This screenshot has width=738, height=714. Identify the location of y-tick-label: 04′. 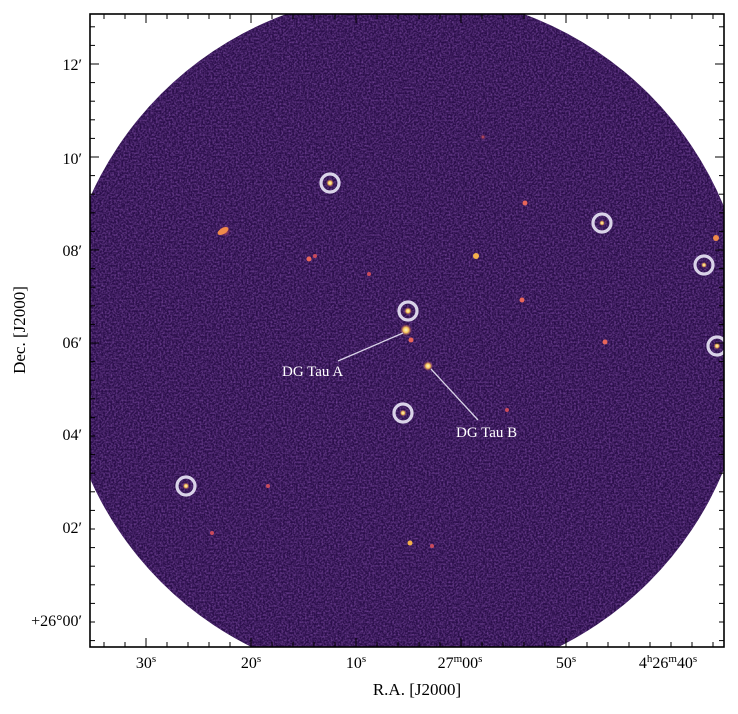
(73, 435).